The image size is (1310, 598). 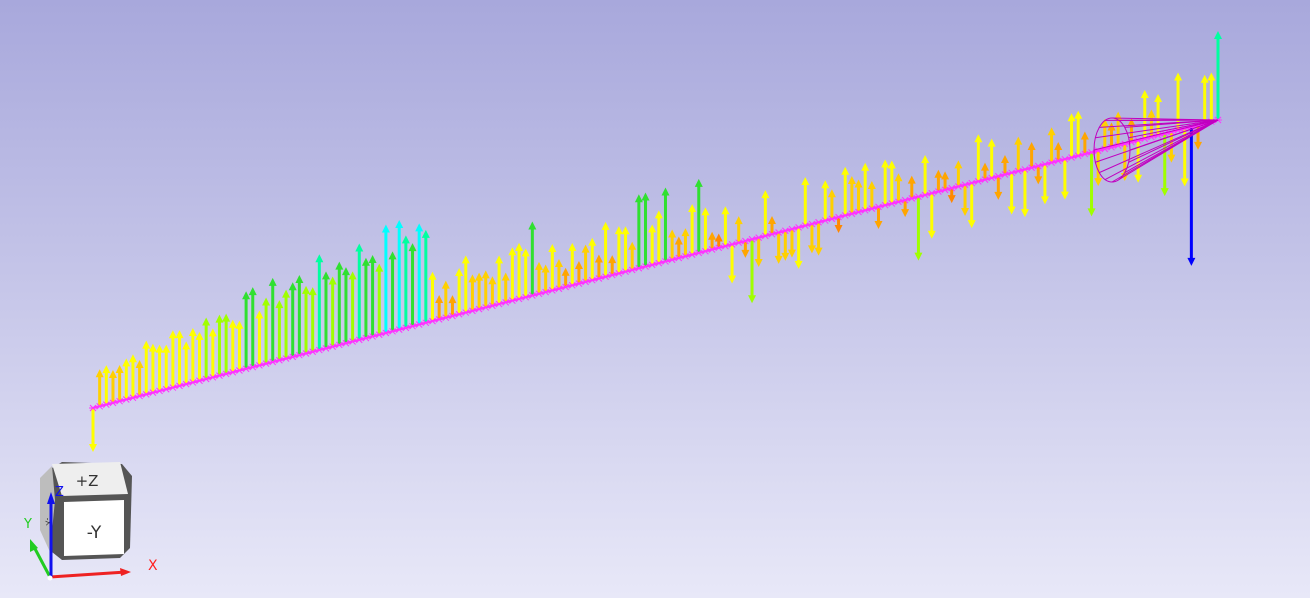 What do you see at coordinates (125, 572) in the screenshot?
I see `x-axis-arrowhead-icon` at bounding box center [125, 572].